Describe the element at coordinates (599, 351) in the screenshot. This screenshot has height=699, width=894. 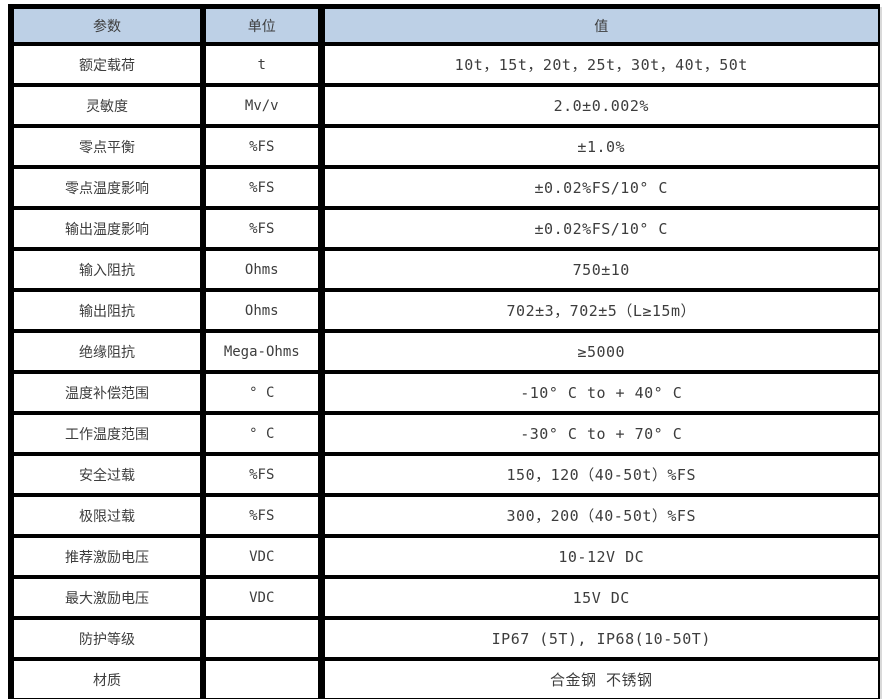
I see `value-cell: ≥5000` at that location.